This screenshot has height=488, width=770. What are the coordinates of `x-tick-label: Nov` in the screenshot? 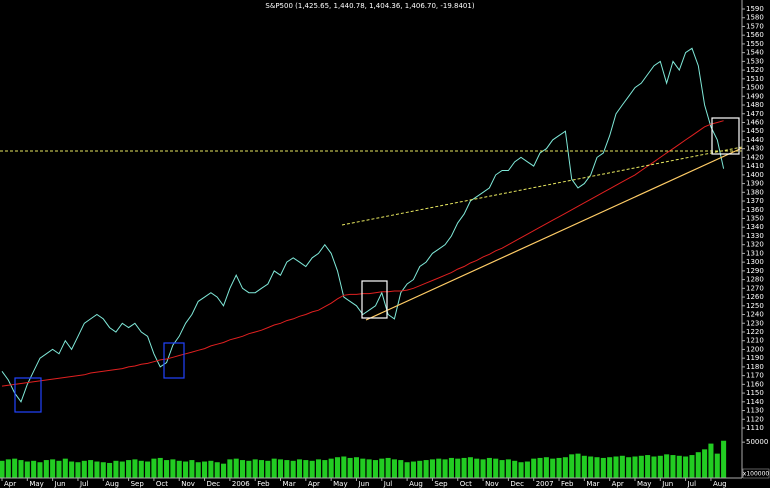 It's located at (492, 484).